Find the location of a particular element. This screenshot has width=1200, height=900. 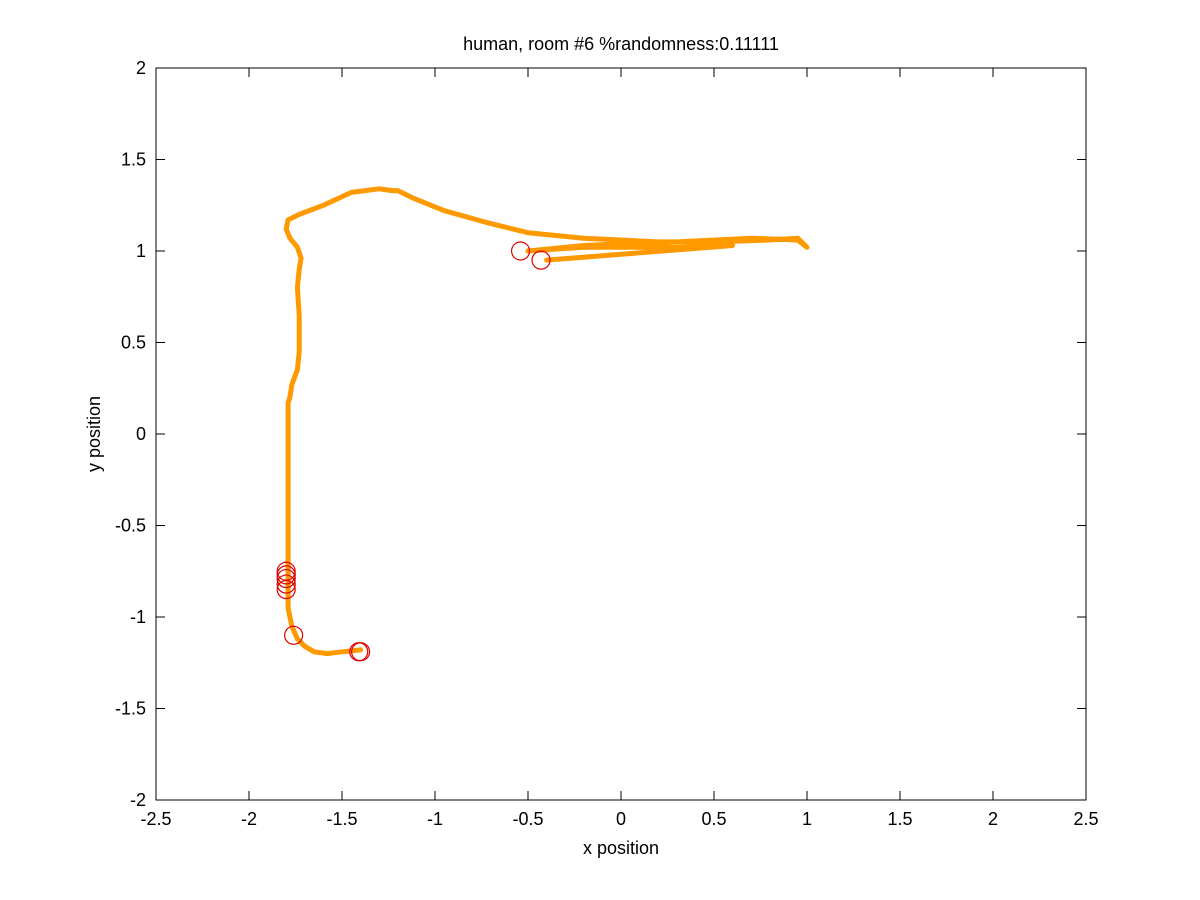

y-tick-label: 0.5 is located at coordinates (133, 343).